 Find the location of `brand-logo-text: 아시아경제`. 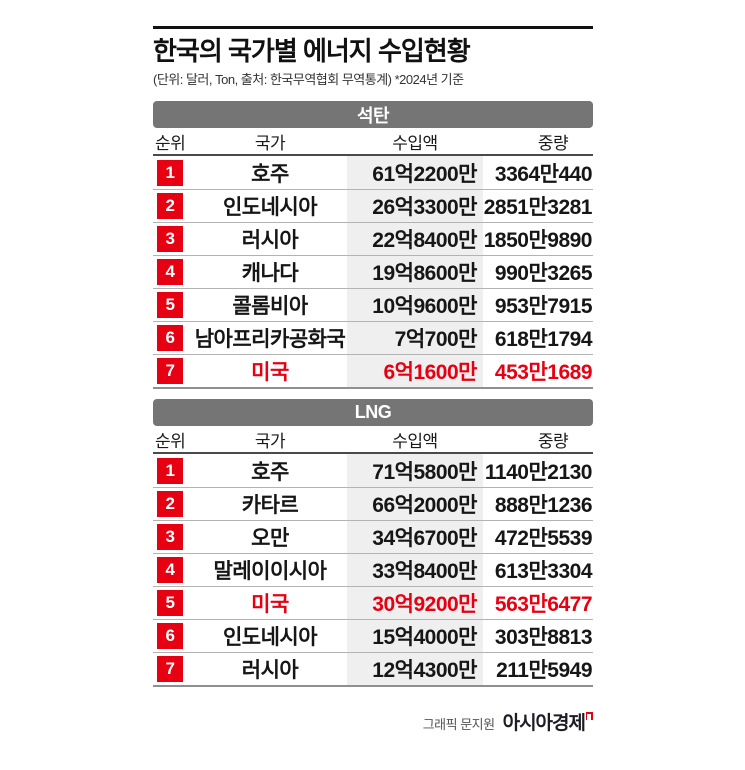

brand-logo-text: 아시아경제 is located at coordinates (544, 723).